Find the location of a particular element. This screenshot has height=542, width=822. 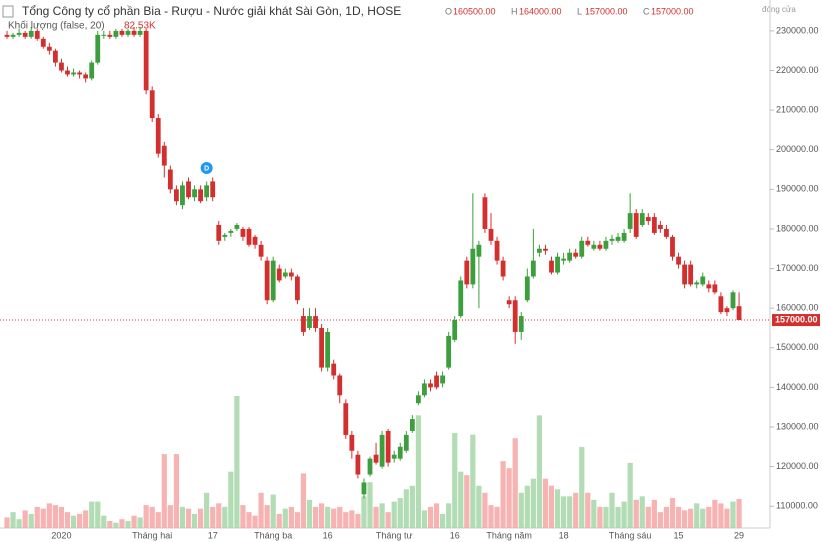

ohlc-name: C is located at coordinates (646, 11).